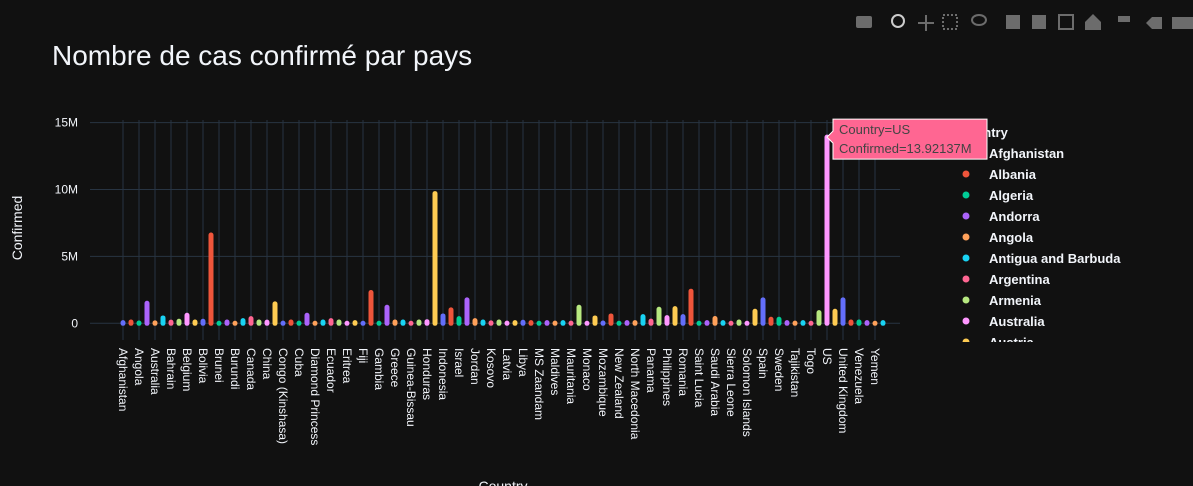 The width and height of the screenshot is (1193, 486). Describe the element at coordinates (667, 377) in the screenshot. I see `x-tick-label: Philippines` at that location.